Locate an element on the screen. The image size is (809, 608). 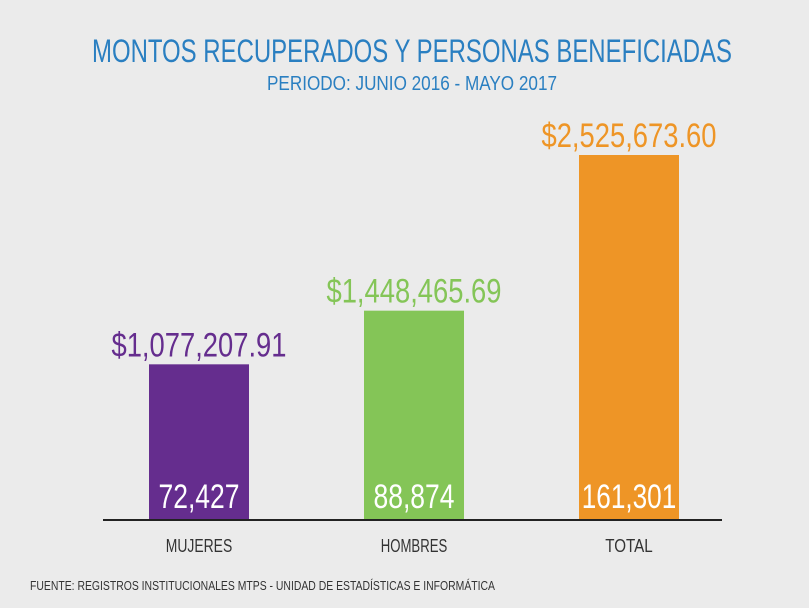
count-label: 72,427 is located at coordinates (199, 497).